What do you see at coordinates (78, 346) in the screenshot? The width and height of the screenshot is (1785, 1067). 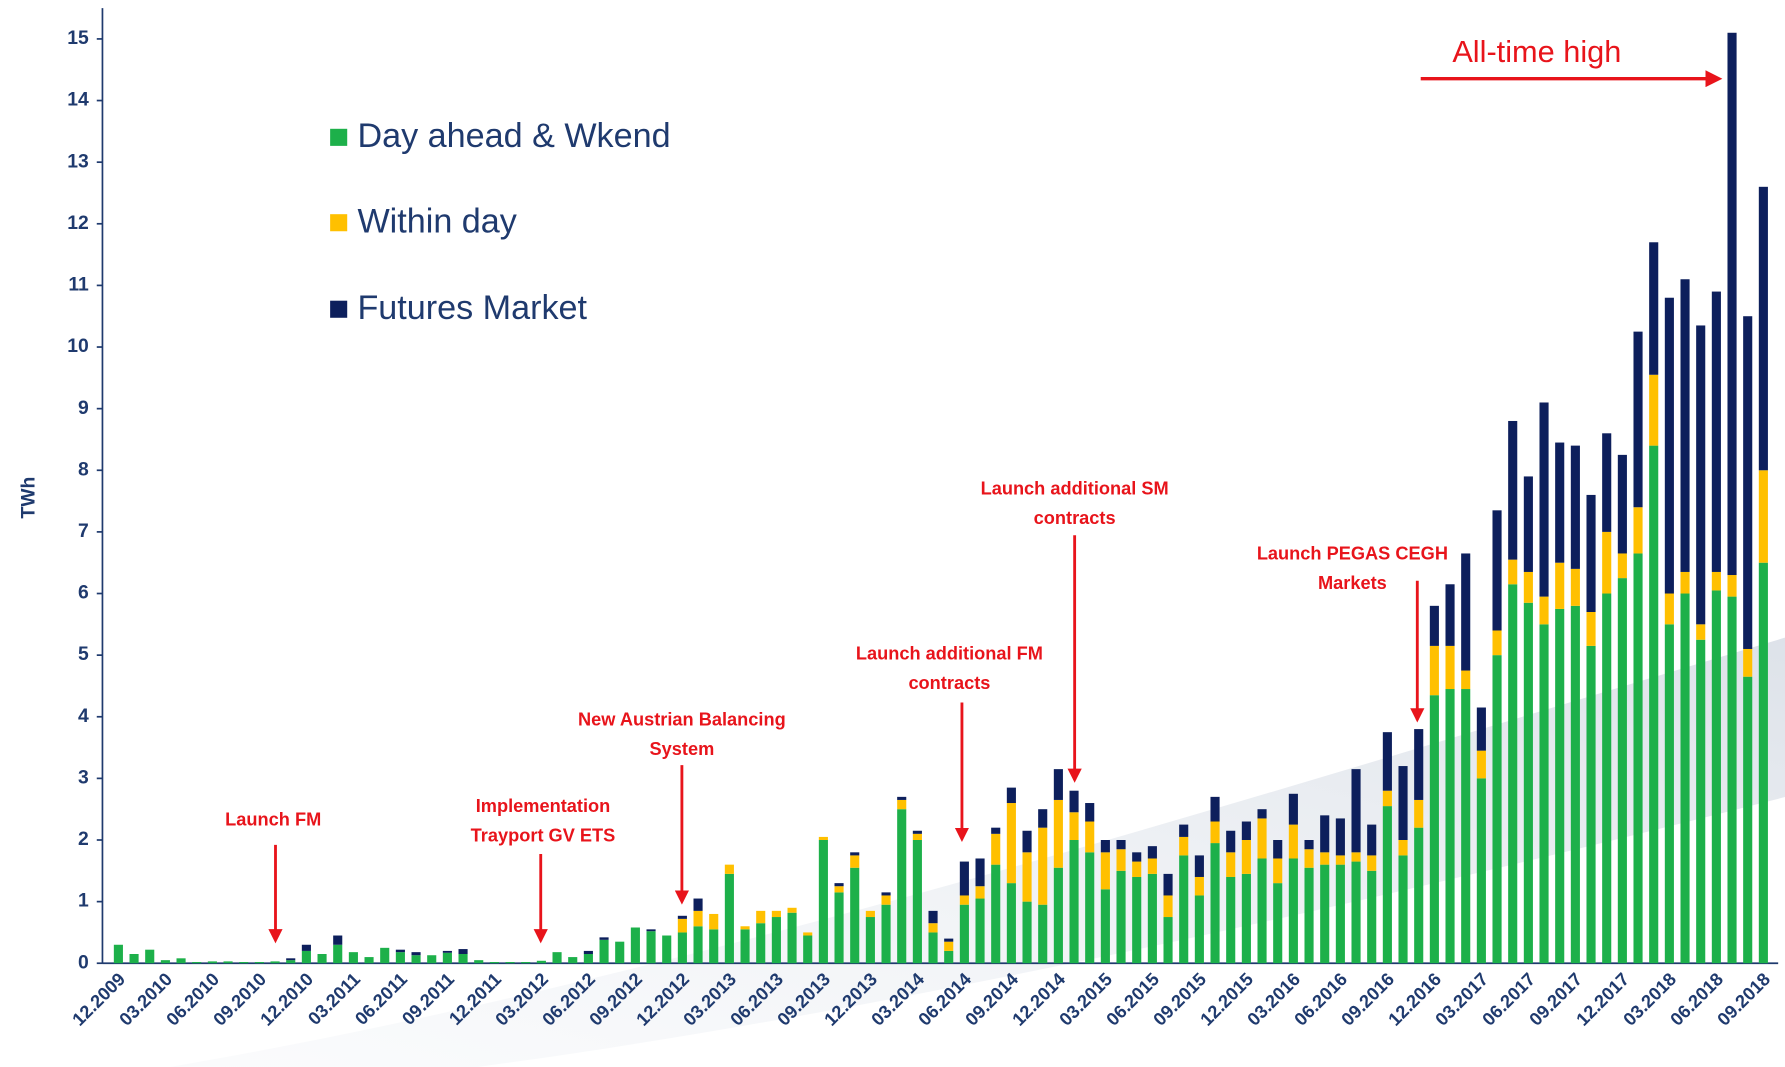 I see `y-tick-label: 10` at bounding box center [78, 346].